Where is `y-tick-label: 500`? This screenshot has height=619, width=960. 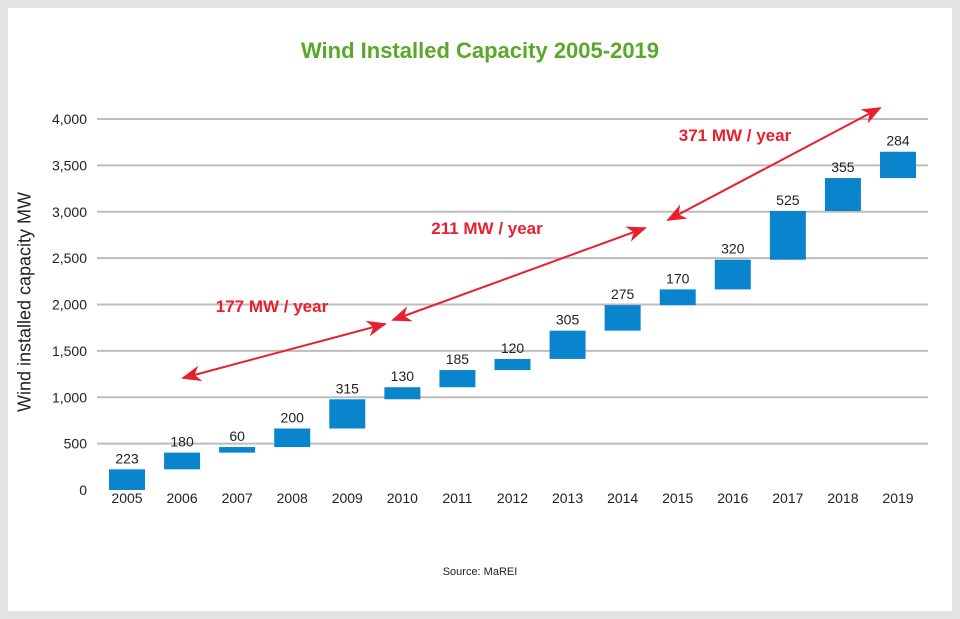 y-tick-label: 500 is located at coordinates (76, 444).